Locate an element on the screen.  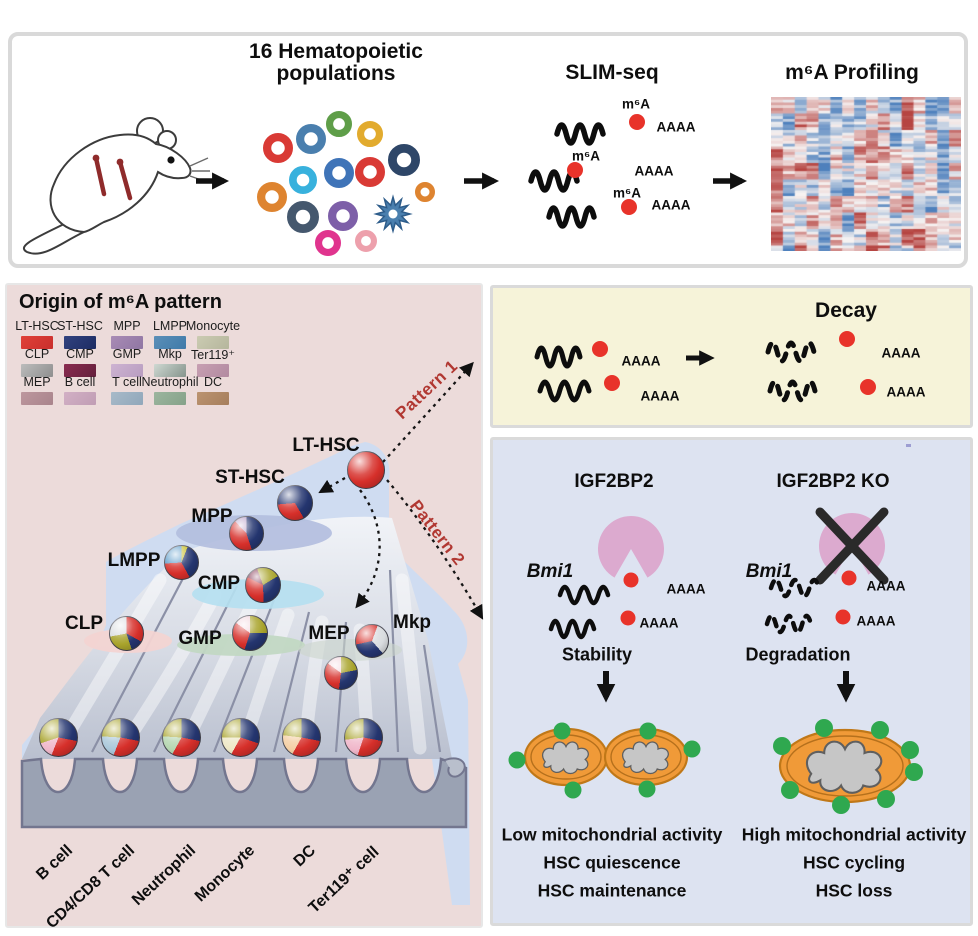
outcome-loss: HSC loss is located at coordinates (854, 890).